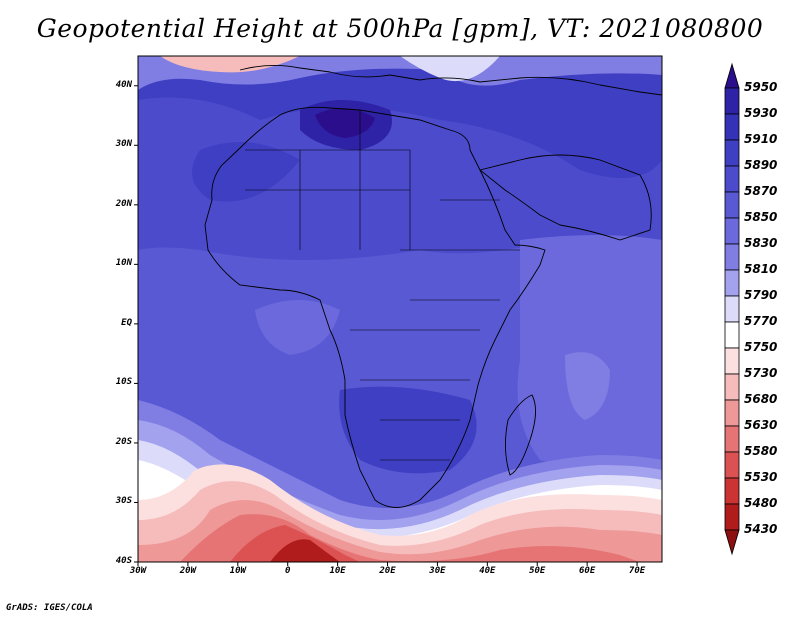 This screenshot has width=800, height=618. Describe the element at coordinates (123, 203) in the screenshot. I see `lat-tick-label: 20N` at that location.